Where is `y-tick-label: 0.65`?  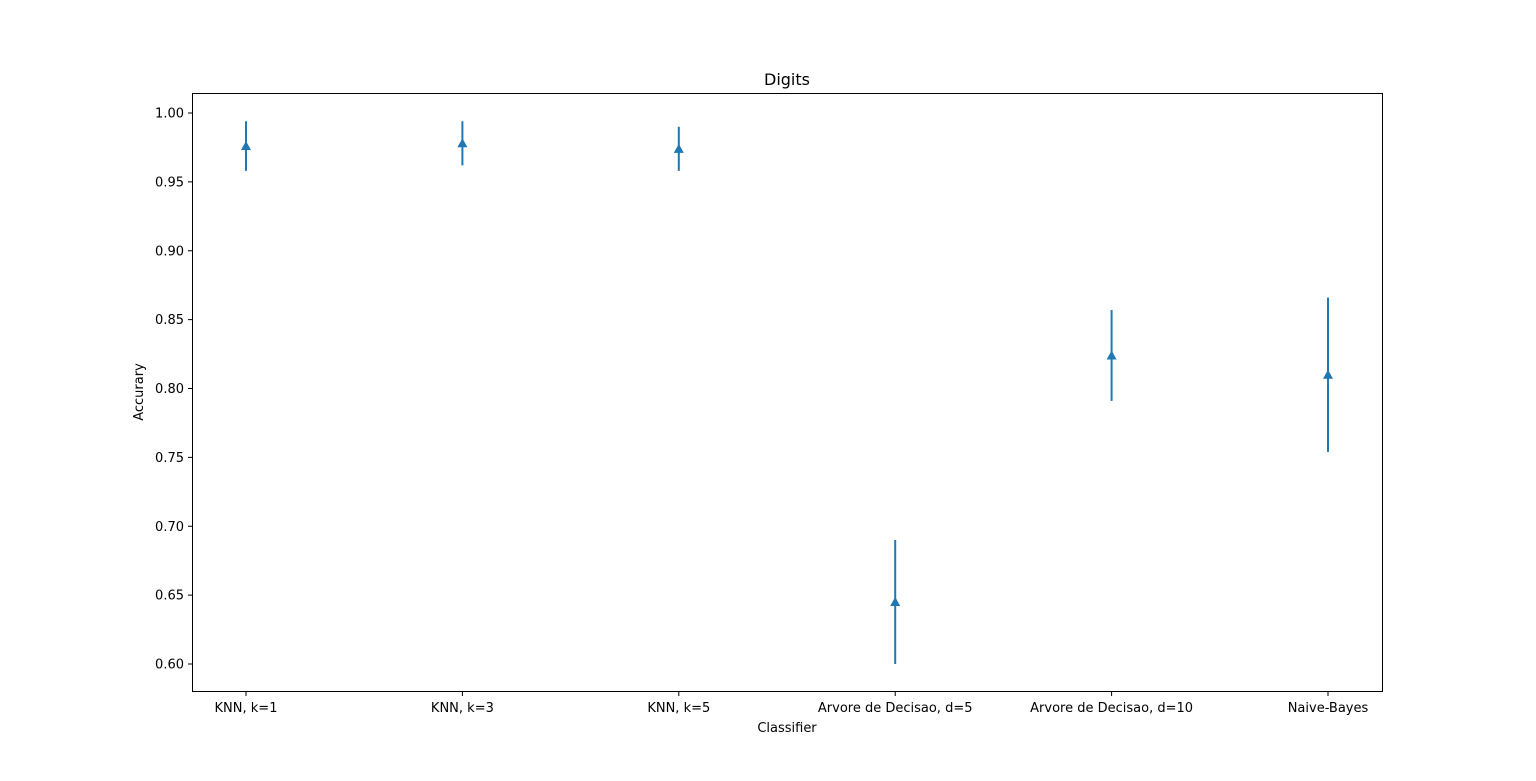 y-tick-label: 0.65 is located at coordinates (169, 596).